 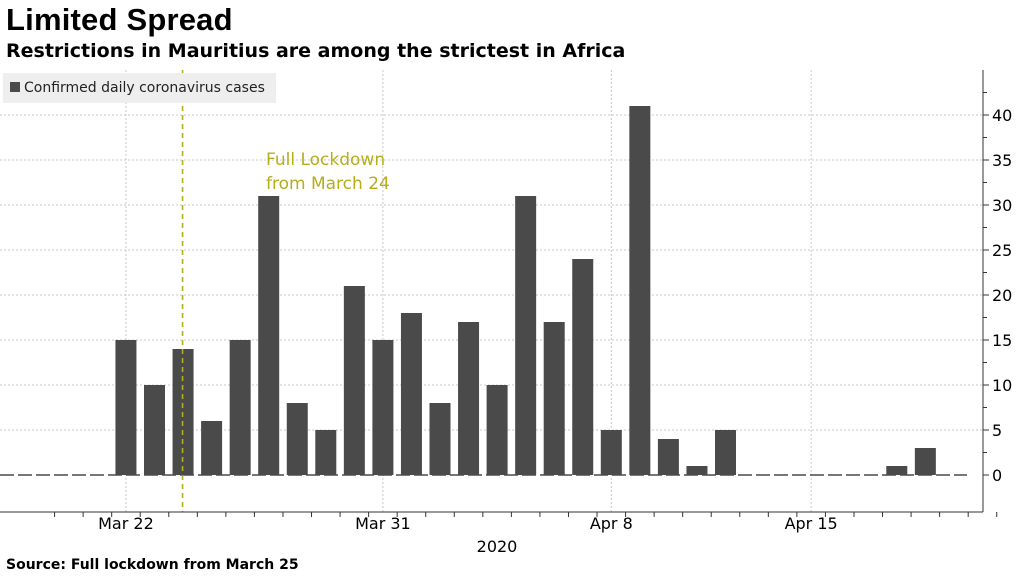 What do you see at coordinates (144, 88) in the screenshot?
I see `legend-label: Confirmed daily coronavirus cases` at bounding box center [144, 88].